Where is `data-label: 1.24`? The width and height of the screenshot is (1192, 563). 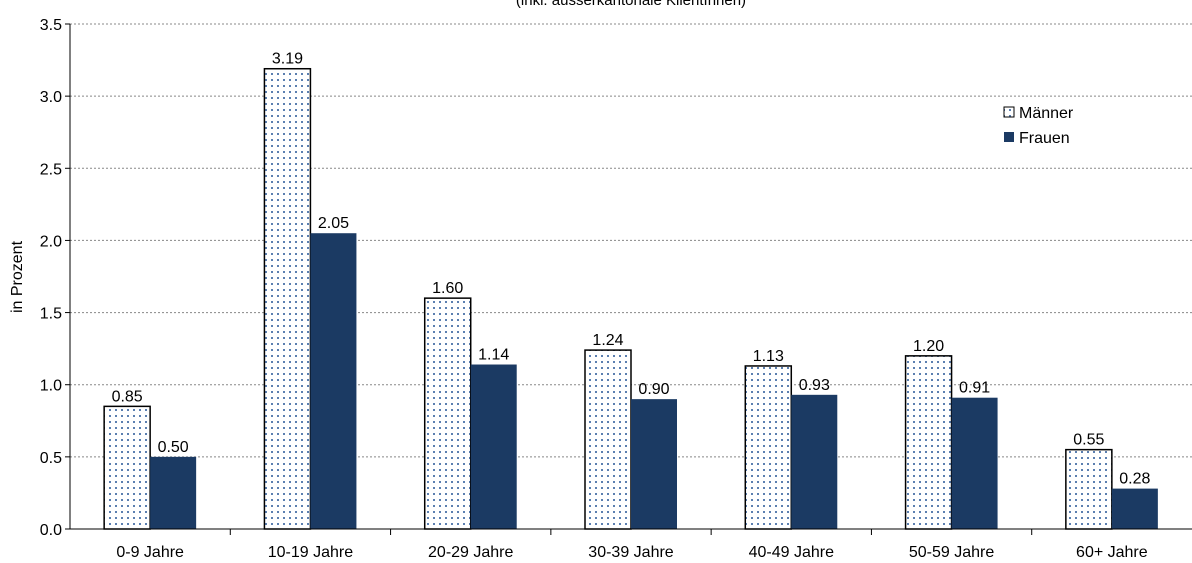
data-label: 1.24 is located at coordinates (607, 340).